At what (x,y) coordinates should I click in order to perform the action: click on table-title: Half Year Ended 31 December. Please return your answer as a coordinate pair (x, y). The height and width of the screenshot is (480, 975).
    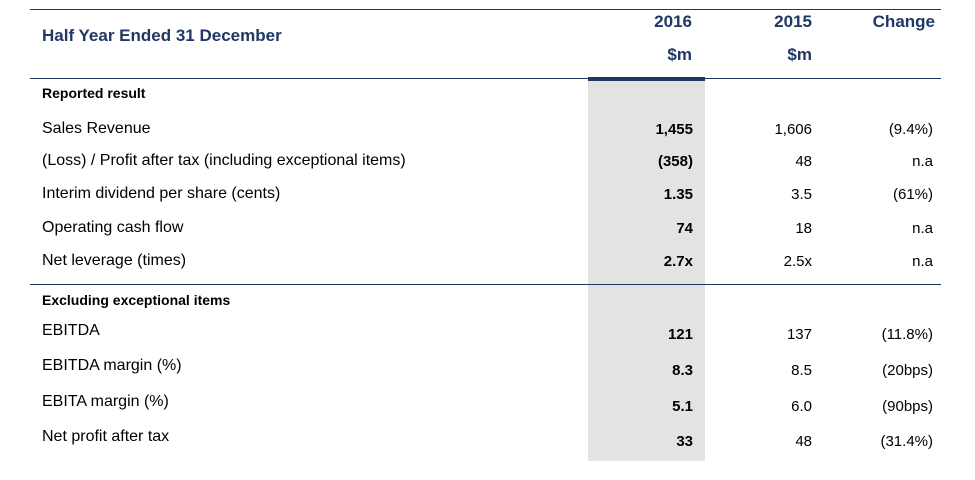
    Looking at the image, I should click on (162, 35).